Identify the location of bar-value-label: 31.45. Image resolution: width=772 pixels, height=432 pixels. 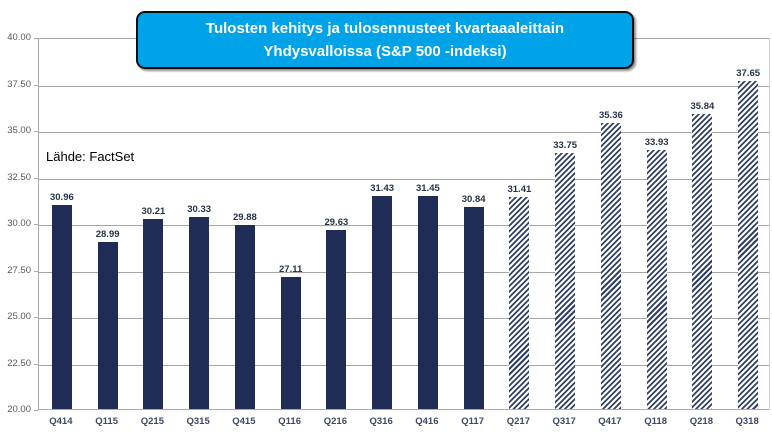
(427, 189).